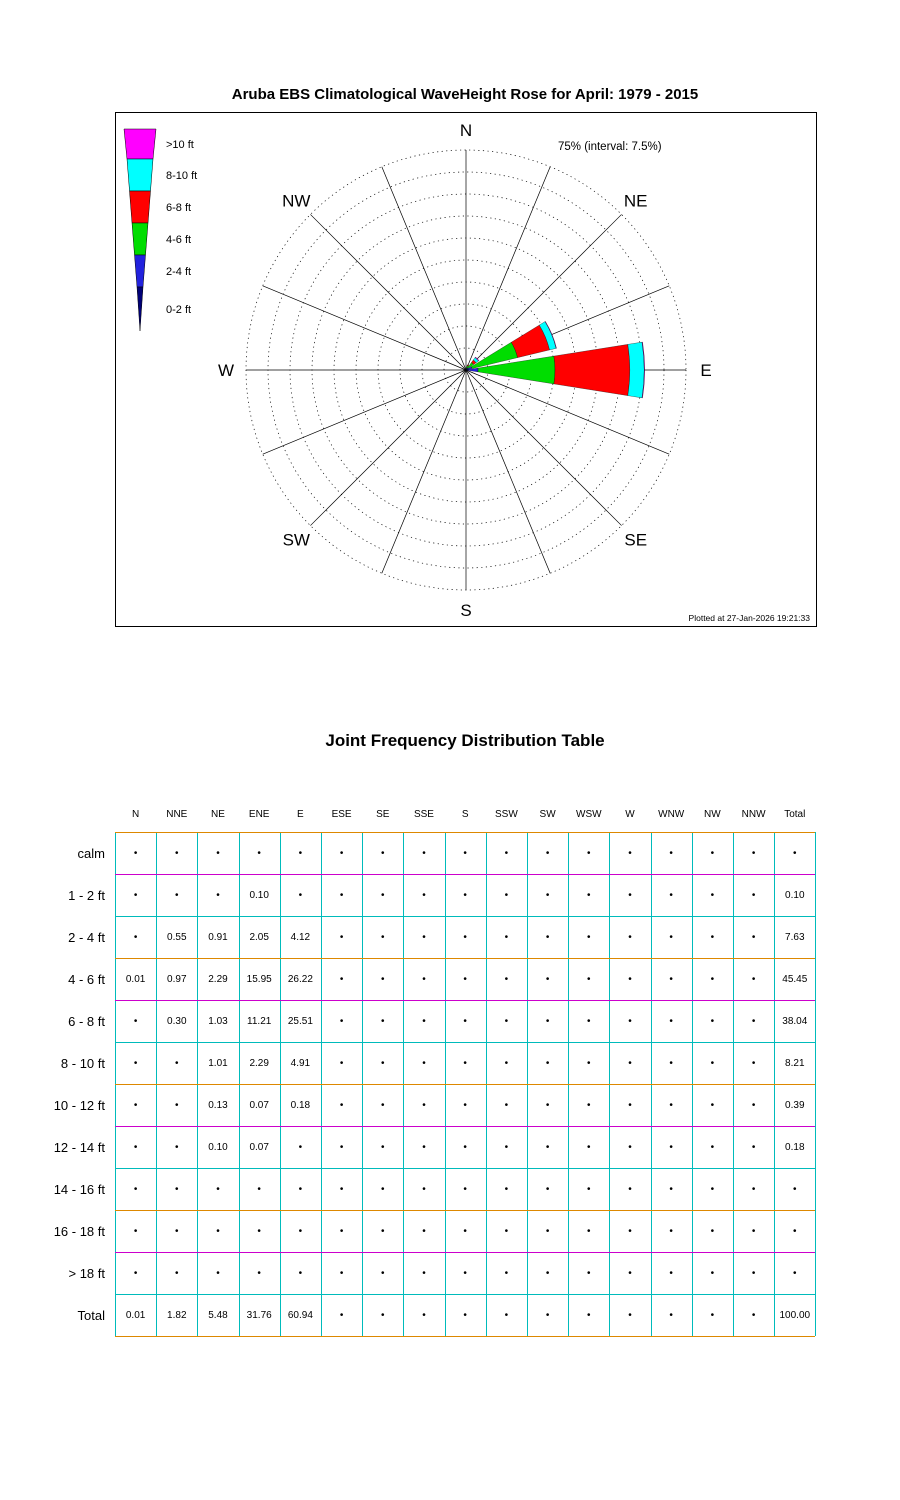  I want to click on column-header: NE, so click(218, 814).